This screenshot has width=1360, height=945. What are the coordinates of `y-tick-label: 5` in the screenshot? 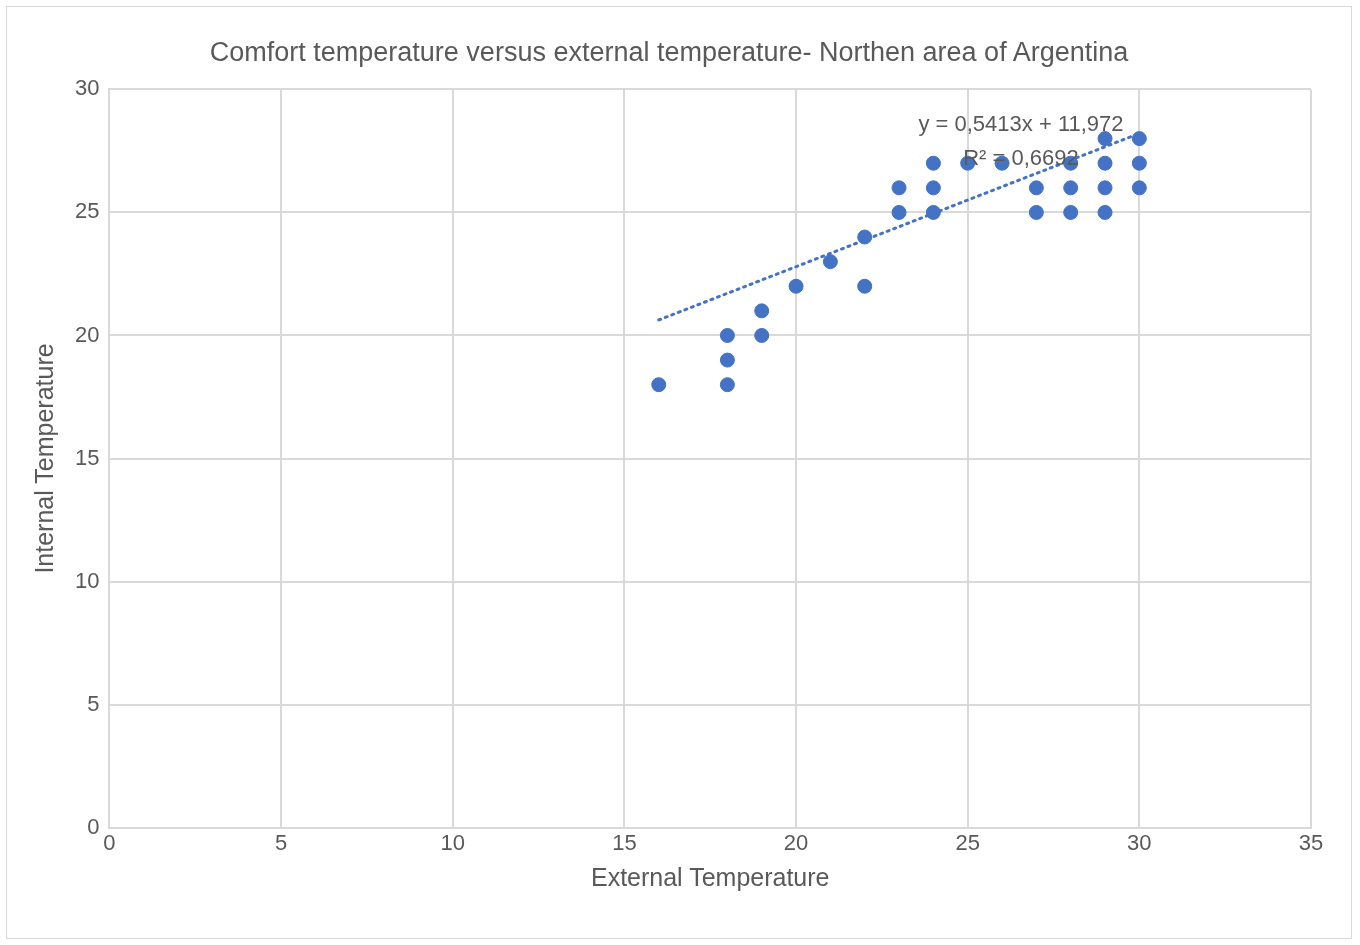 It's located at (93, 703).